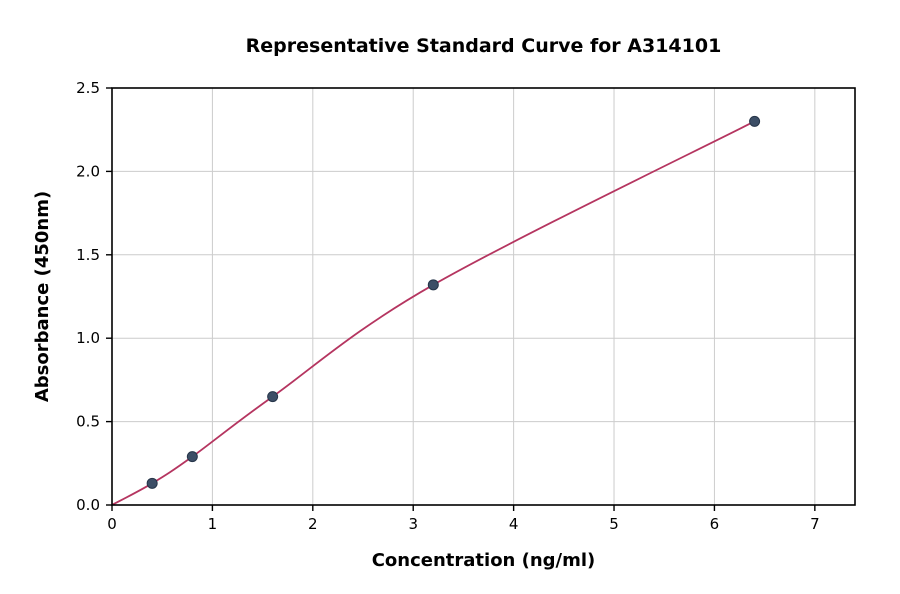 This screenshot has height=594, width=900. Describe the element at coordinates (42, 296) in the screenshot. I see `y-axis-label: Absorbance (450nm)` at that location.